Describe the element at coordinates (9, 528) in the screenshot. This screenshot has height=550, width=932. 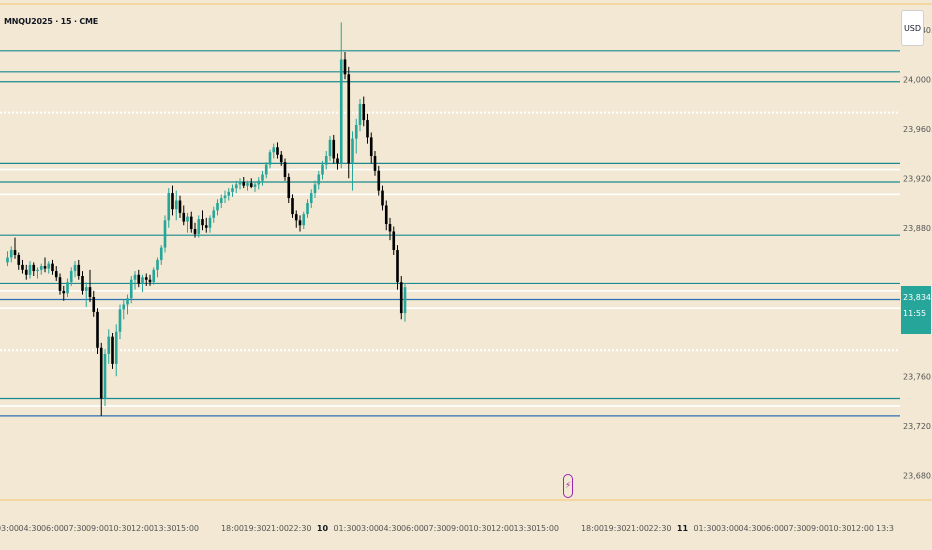
I see `x-tick-label: 03:00` at that location.